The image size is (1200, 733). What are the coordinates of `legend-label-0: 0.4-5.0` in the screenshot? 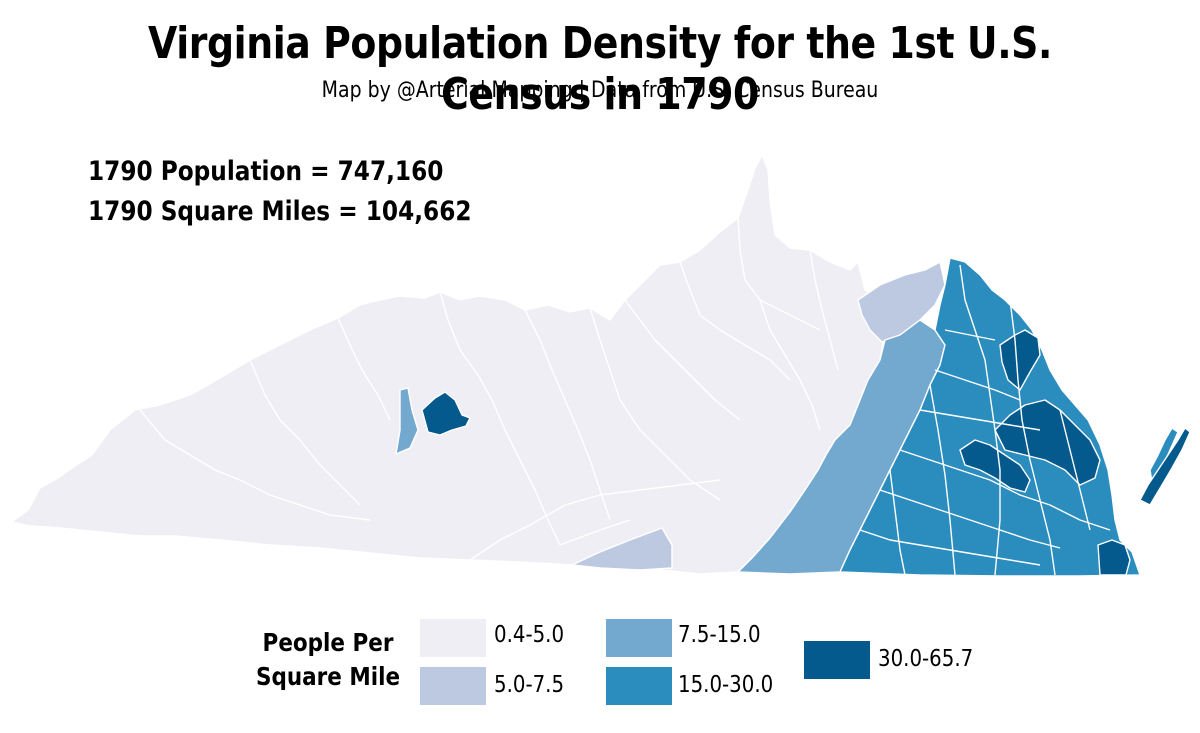 It's located at (529, 635).